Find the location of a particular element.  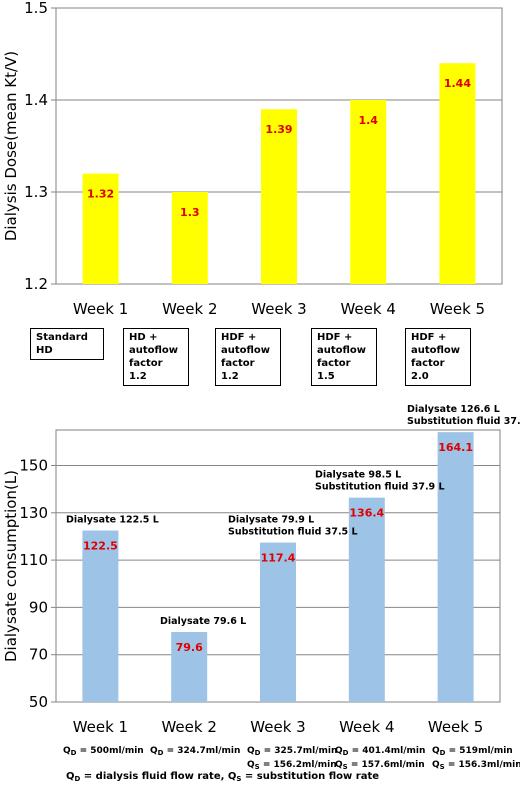

data-label: 1.44 is located at coordinates (457, 83).